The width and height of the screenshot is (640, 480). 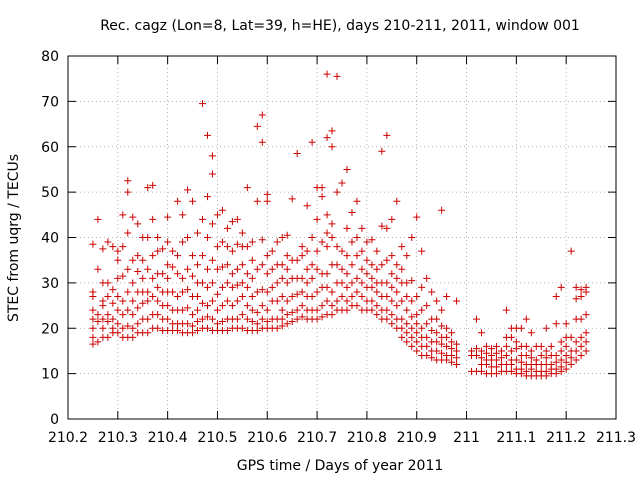 I want to click on y-tick-label: 50, so click(x=50, y=193).